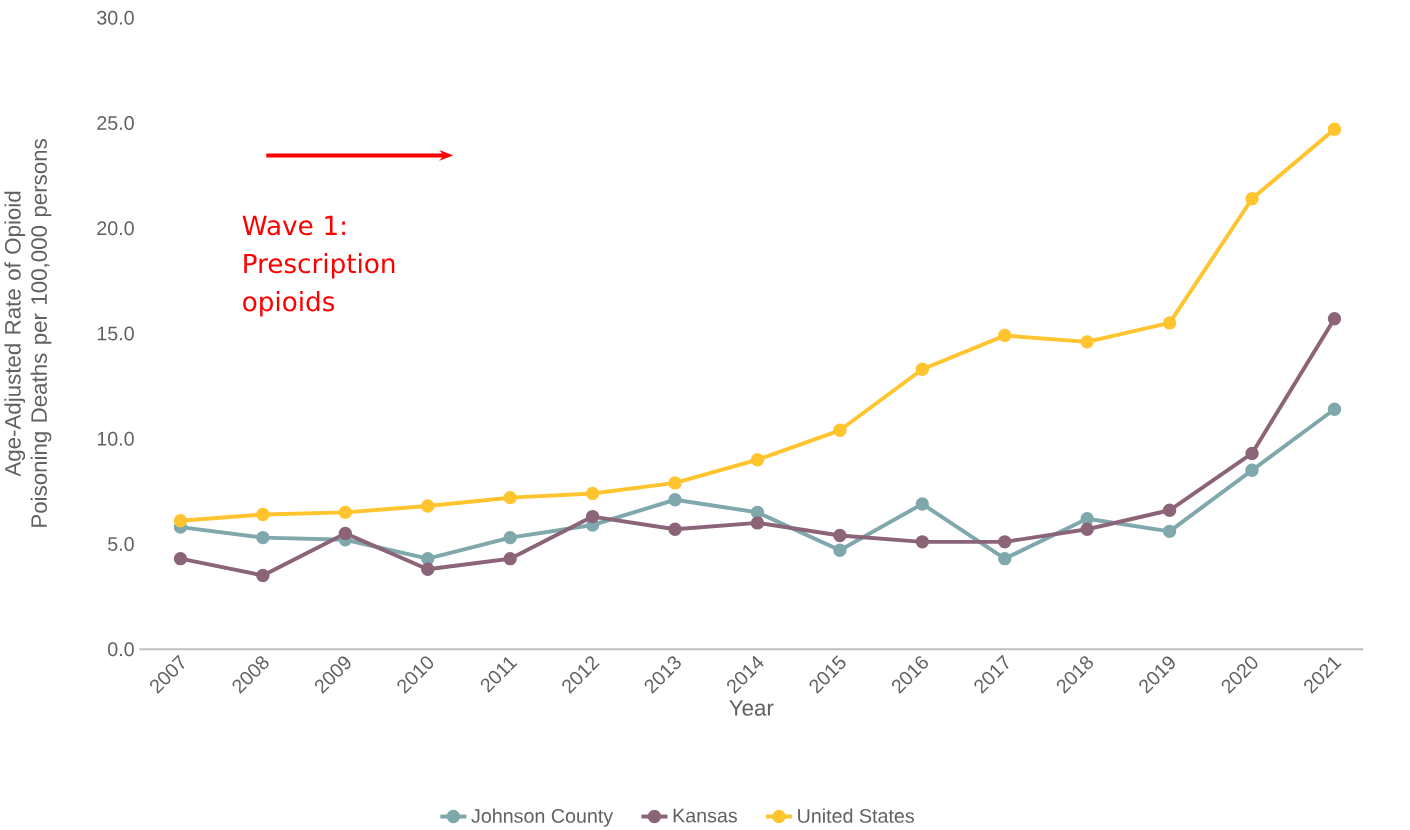  Describe the element at coordinates (856, 815) in the screenshot. I see `legend-label: United States` at that location.